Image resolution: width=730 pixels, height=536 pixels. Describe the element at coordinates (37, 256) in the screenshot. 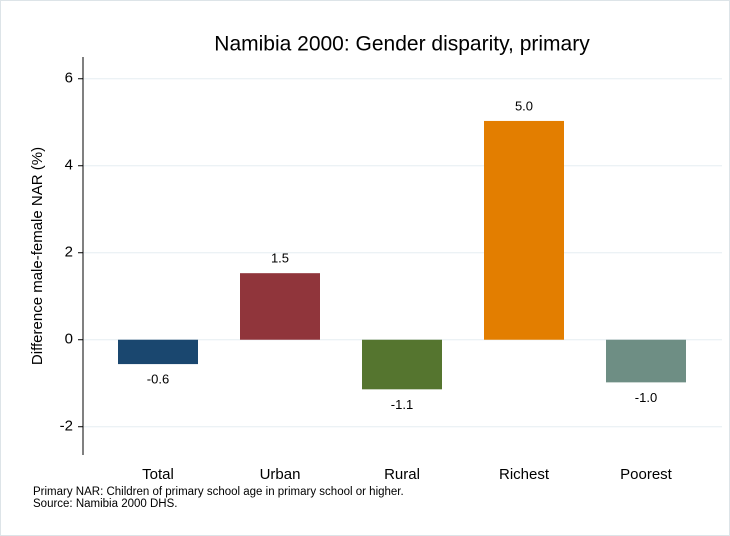

I see `y-axis-label: Difference male-female NAR (%)` at that location.